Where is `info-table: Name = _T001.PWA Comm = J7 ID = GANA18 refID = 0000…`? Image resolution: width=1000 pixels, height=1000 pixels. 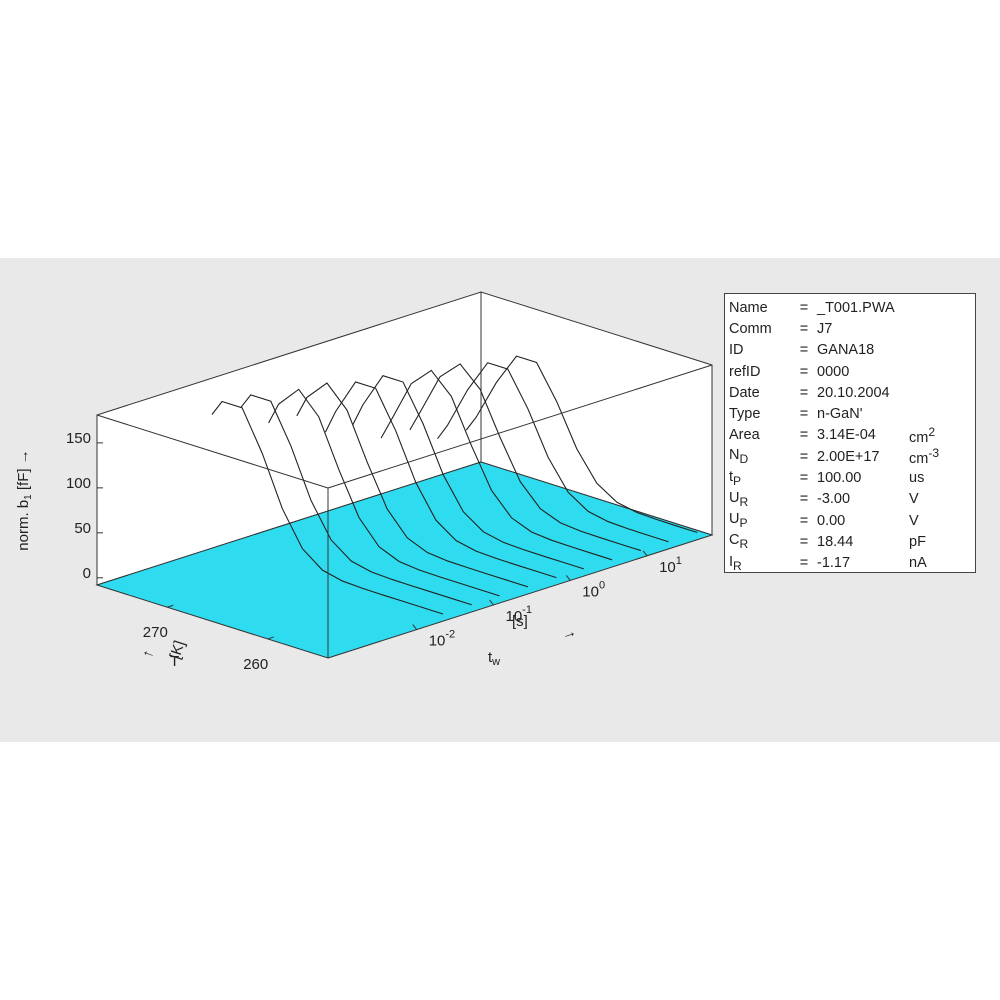
info-table: Name = _T001.PWA Comm = J7 ID = GANA18 refID = 0000… is located at coordinates (850, 433).